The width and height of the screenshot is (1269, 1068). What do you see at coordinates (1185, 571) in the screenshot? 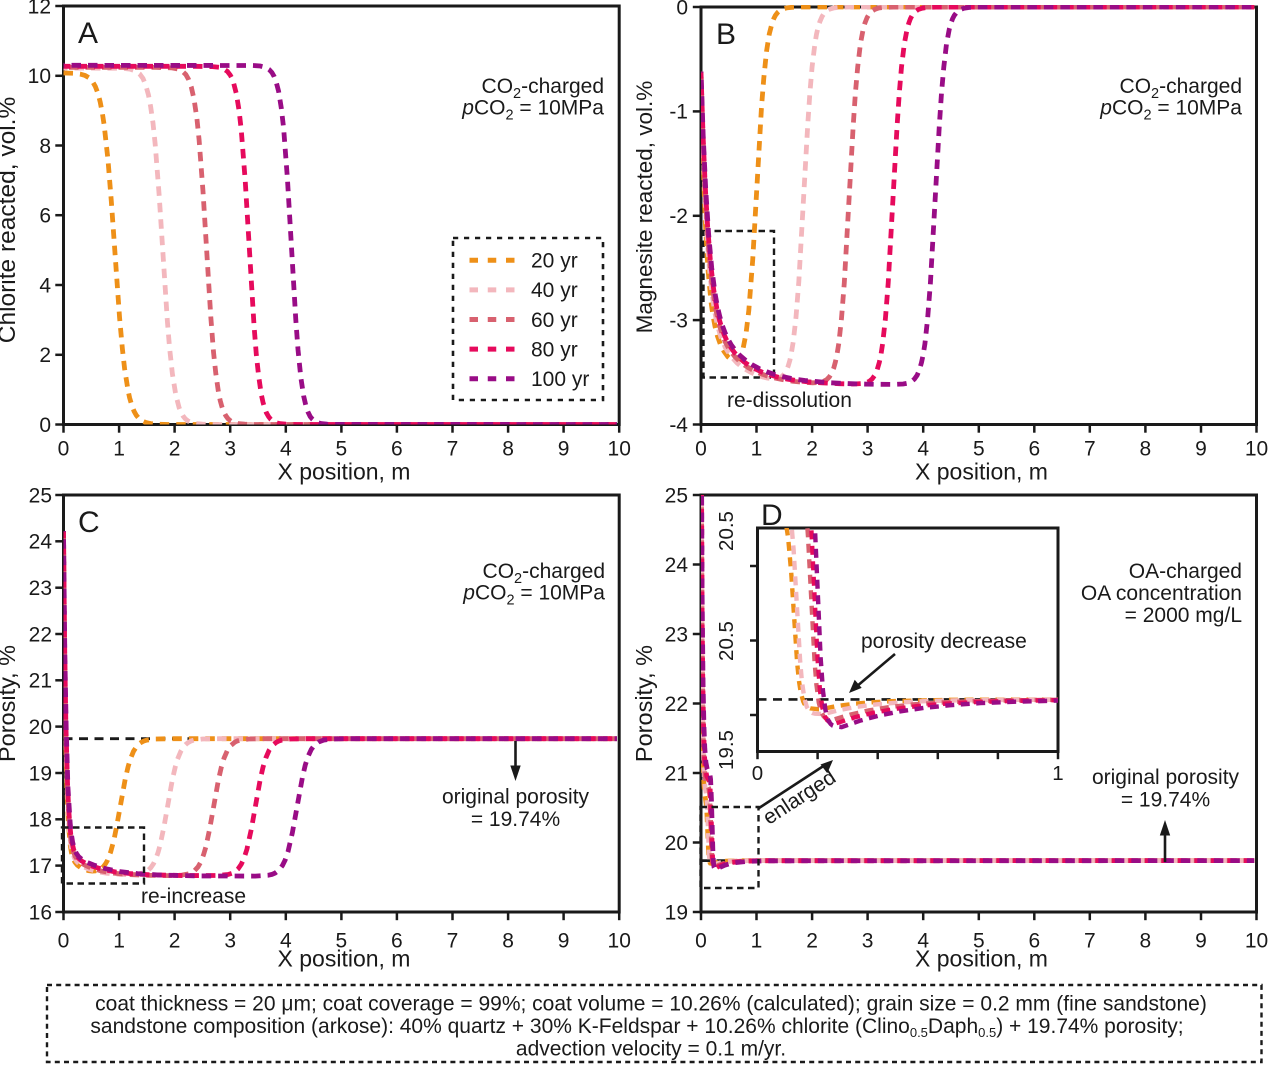
I see `svg-text: OA-charged` at bounding box center [1185, 571].